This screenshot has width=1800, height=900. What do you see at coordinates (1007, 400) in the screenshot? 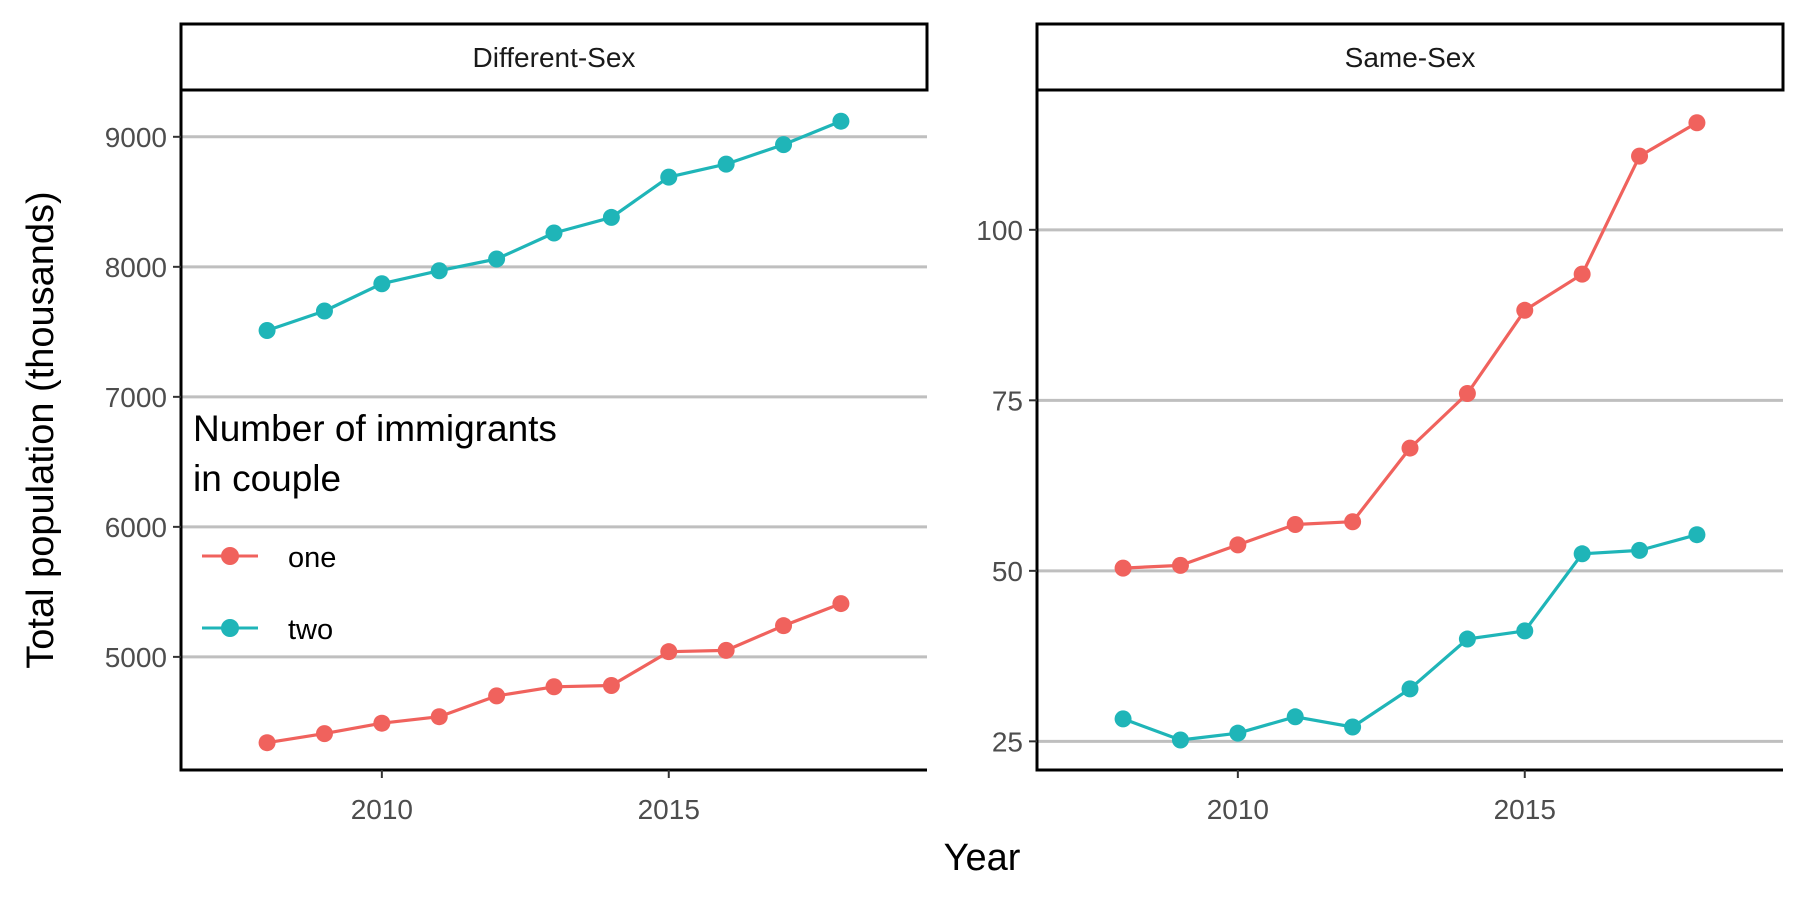
I see `y-tick-label: 75` at bounding box center [1007, 400].